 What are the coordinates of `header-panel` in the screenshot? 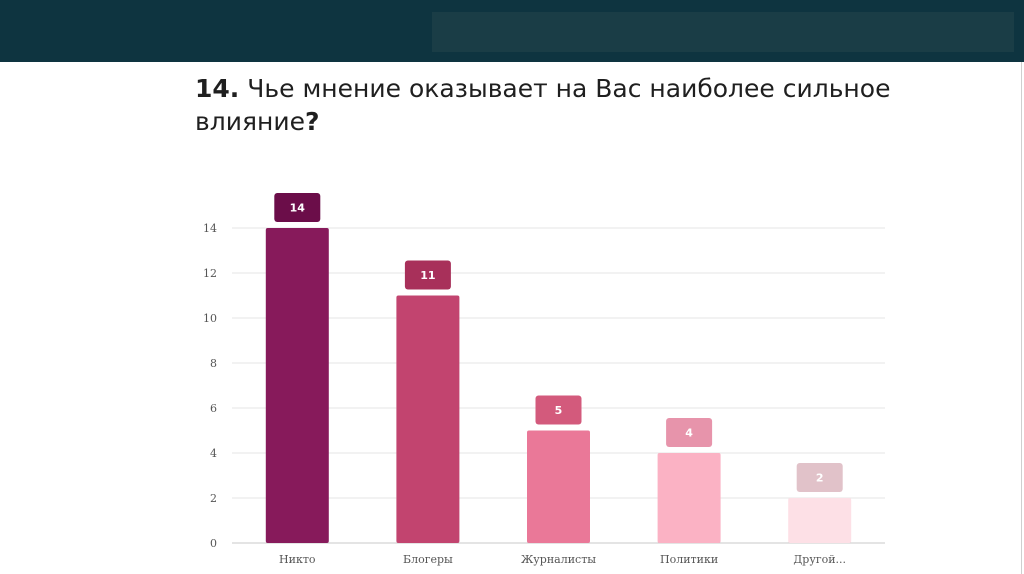 It's located at (723, 32).